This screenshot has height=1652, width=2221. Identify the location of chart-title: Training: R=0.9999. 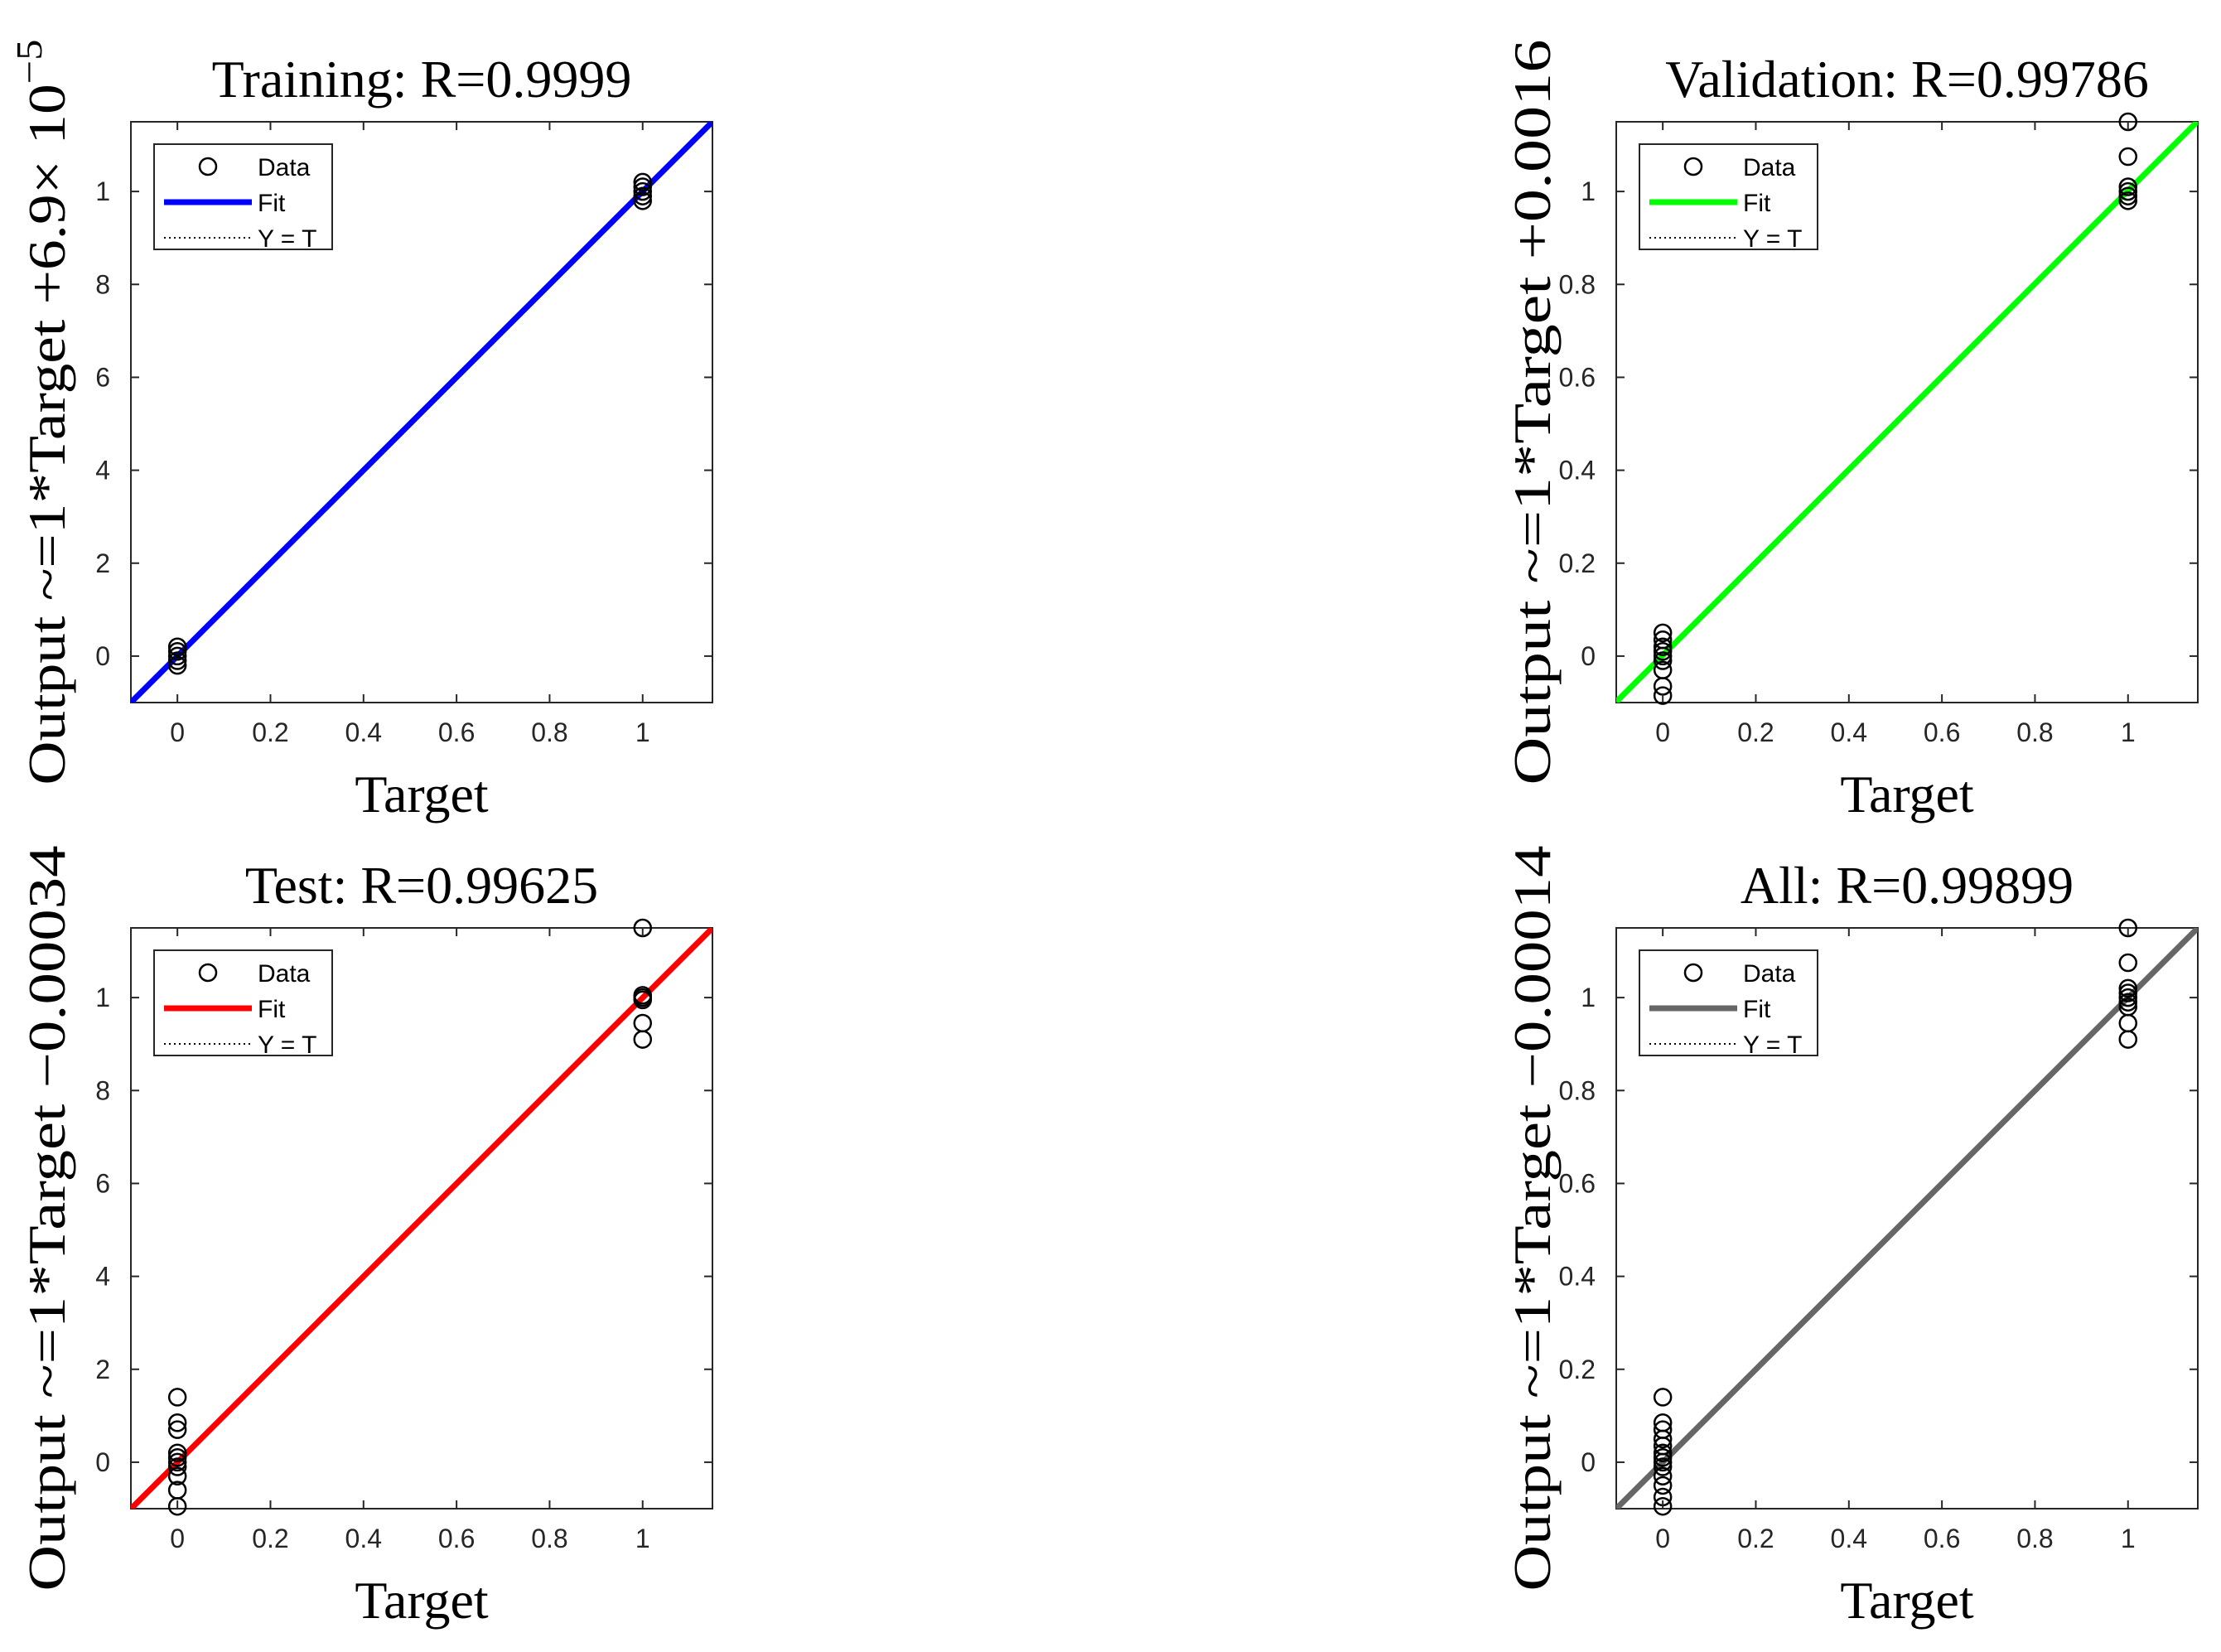
(422, 79).